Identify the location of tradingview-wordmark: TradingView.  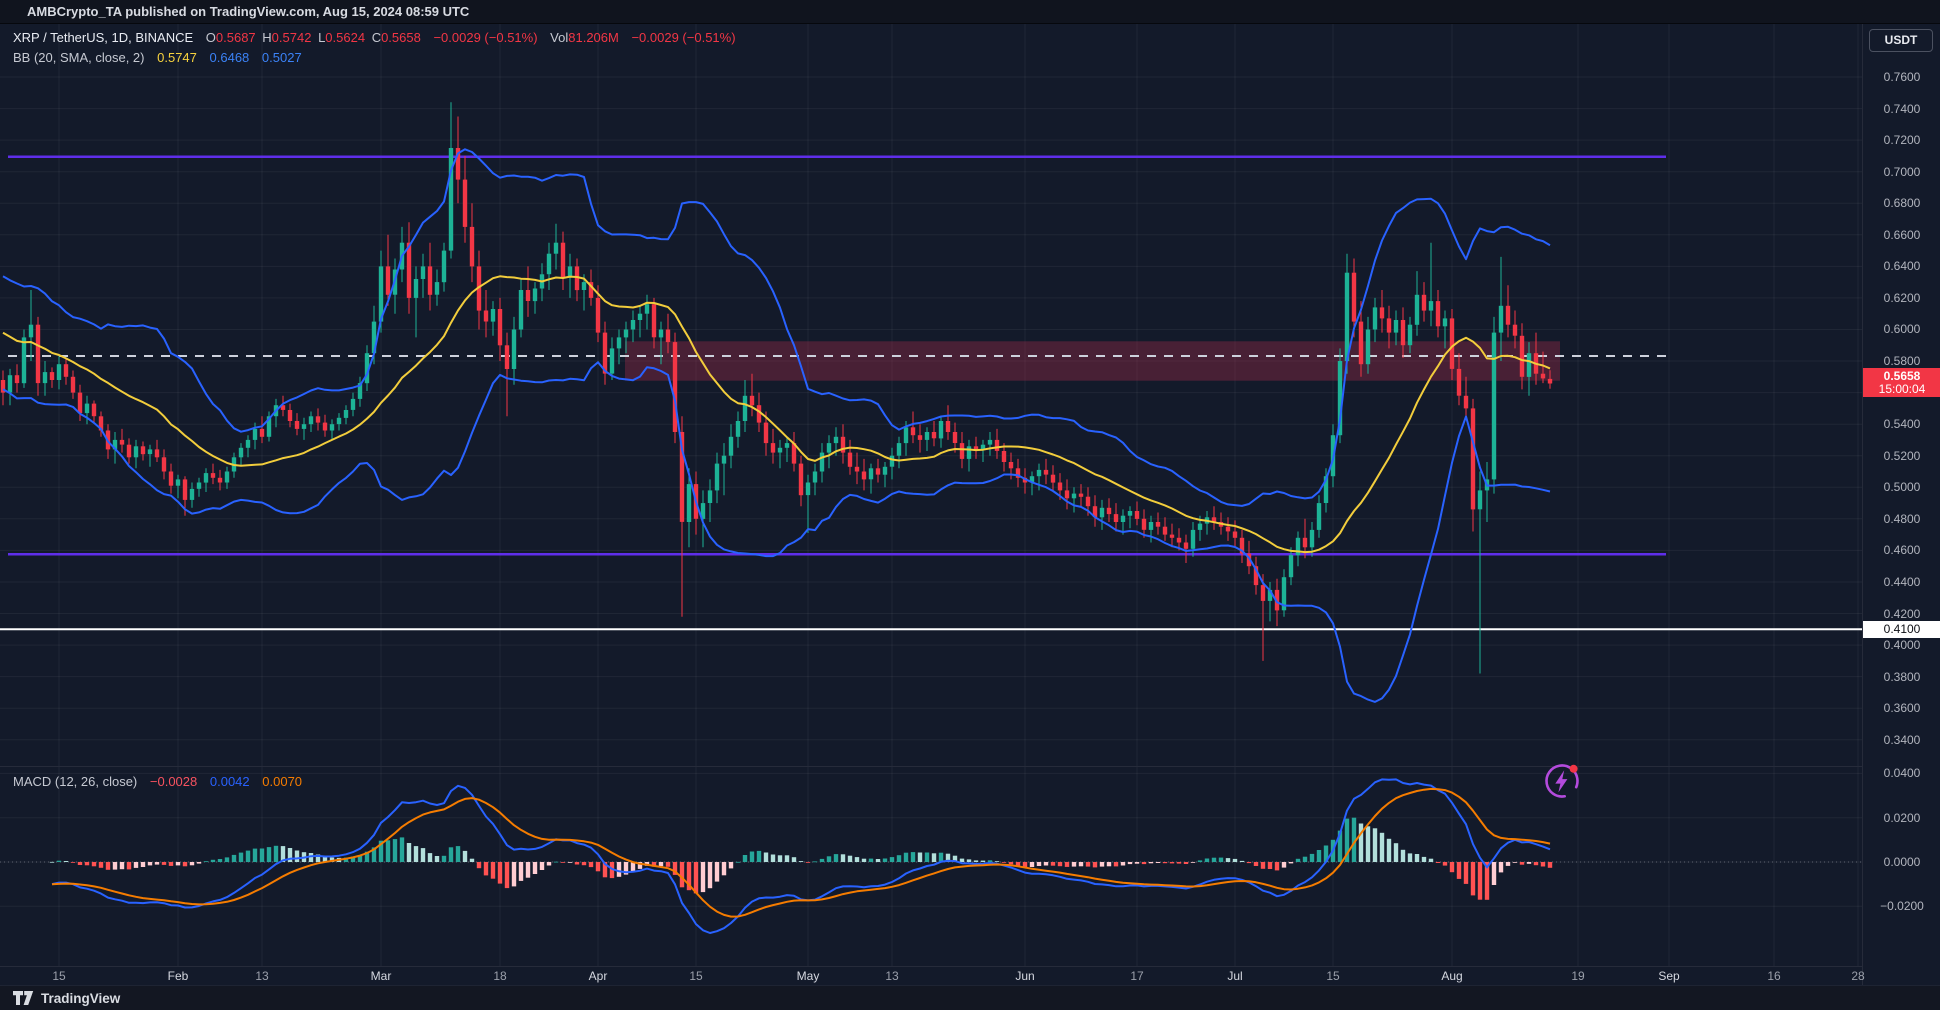
(81, 998).